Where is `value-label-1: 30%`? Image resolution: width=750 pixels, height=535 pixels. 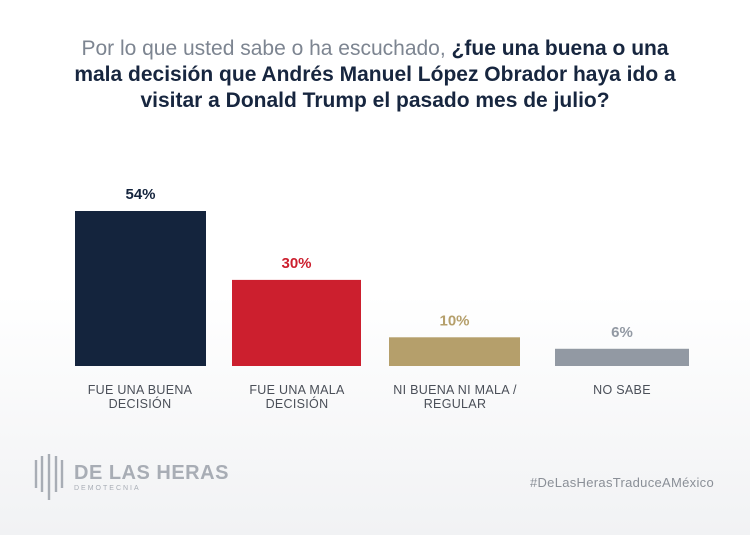
value-label-1: 30% is located at coordinates (296, 263).